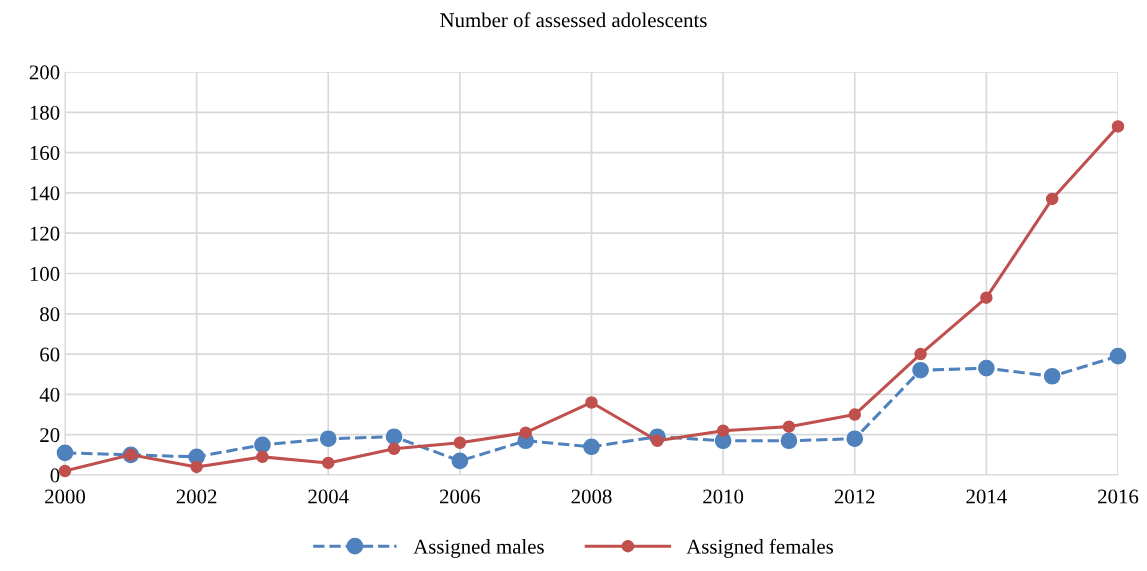 This screenshot has height=571, width=1147. Describe the element at coordinates (50, 354) in the screenshot. I see `y-tick-label: 60` at that location.